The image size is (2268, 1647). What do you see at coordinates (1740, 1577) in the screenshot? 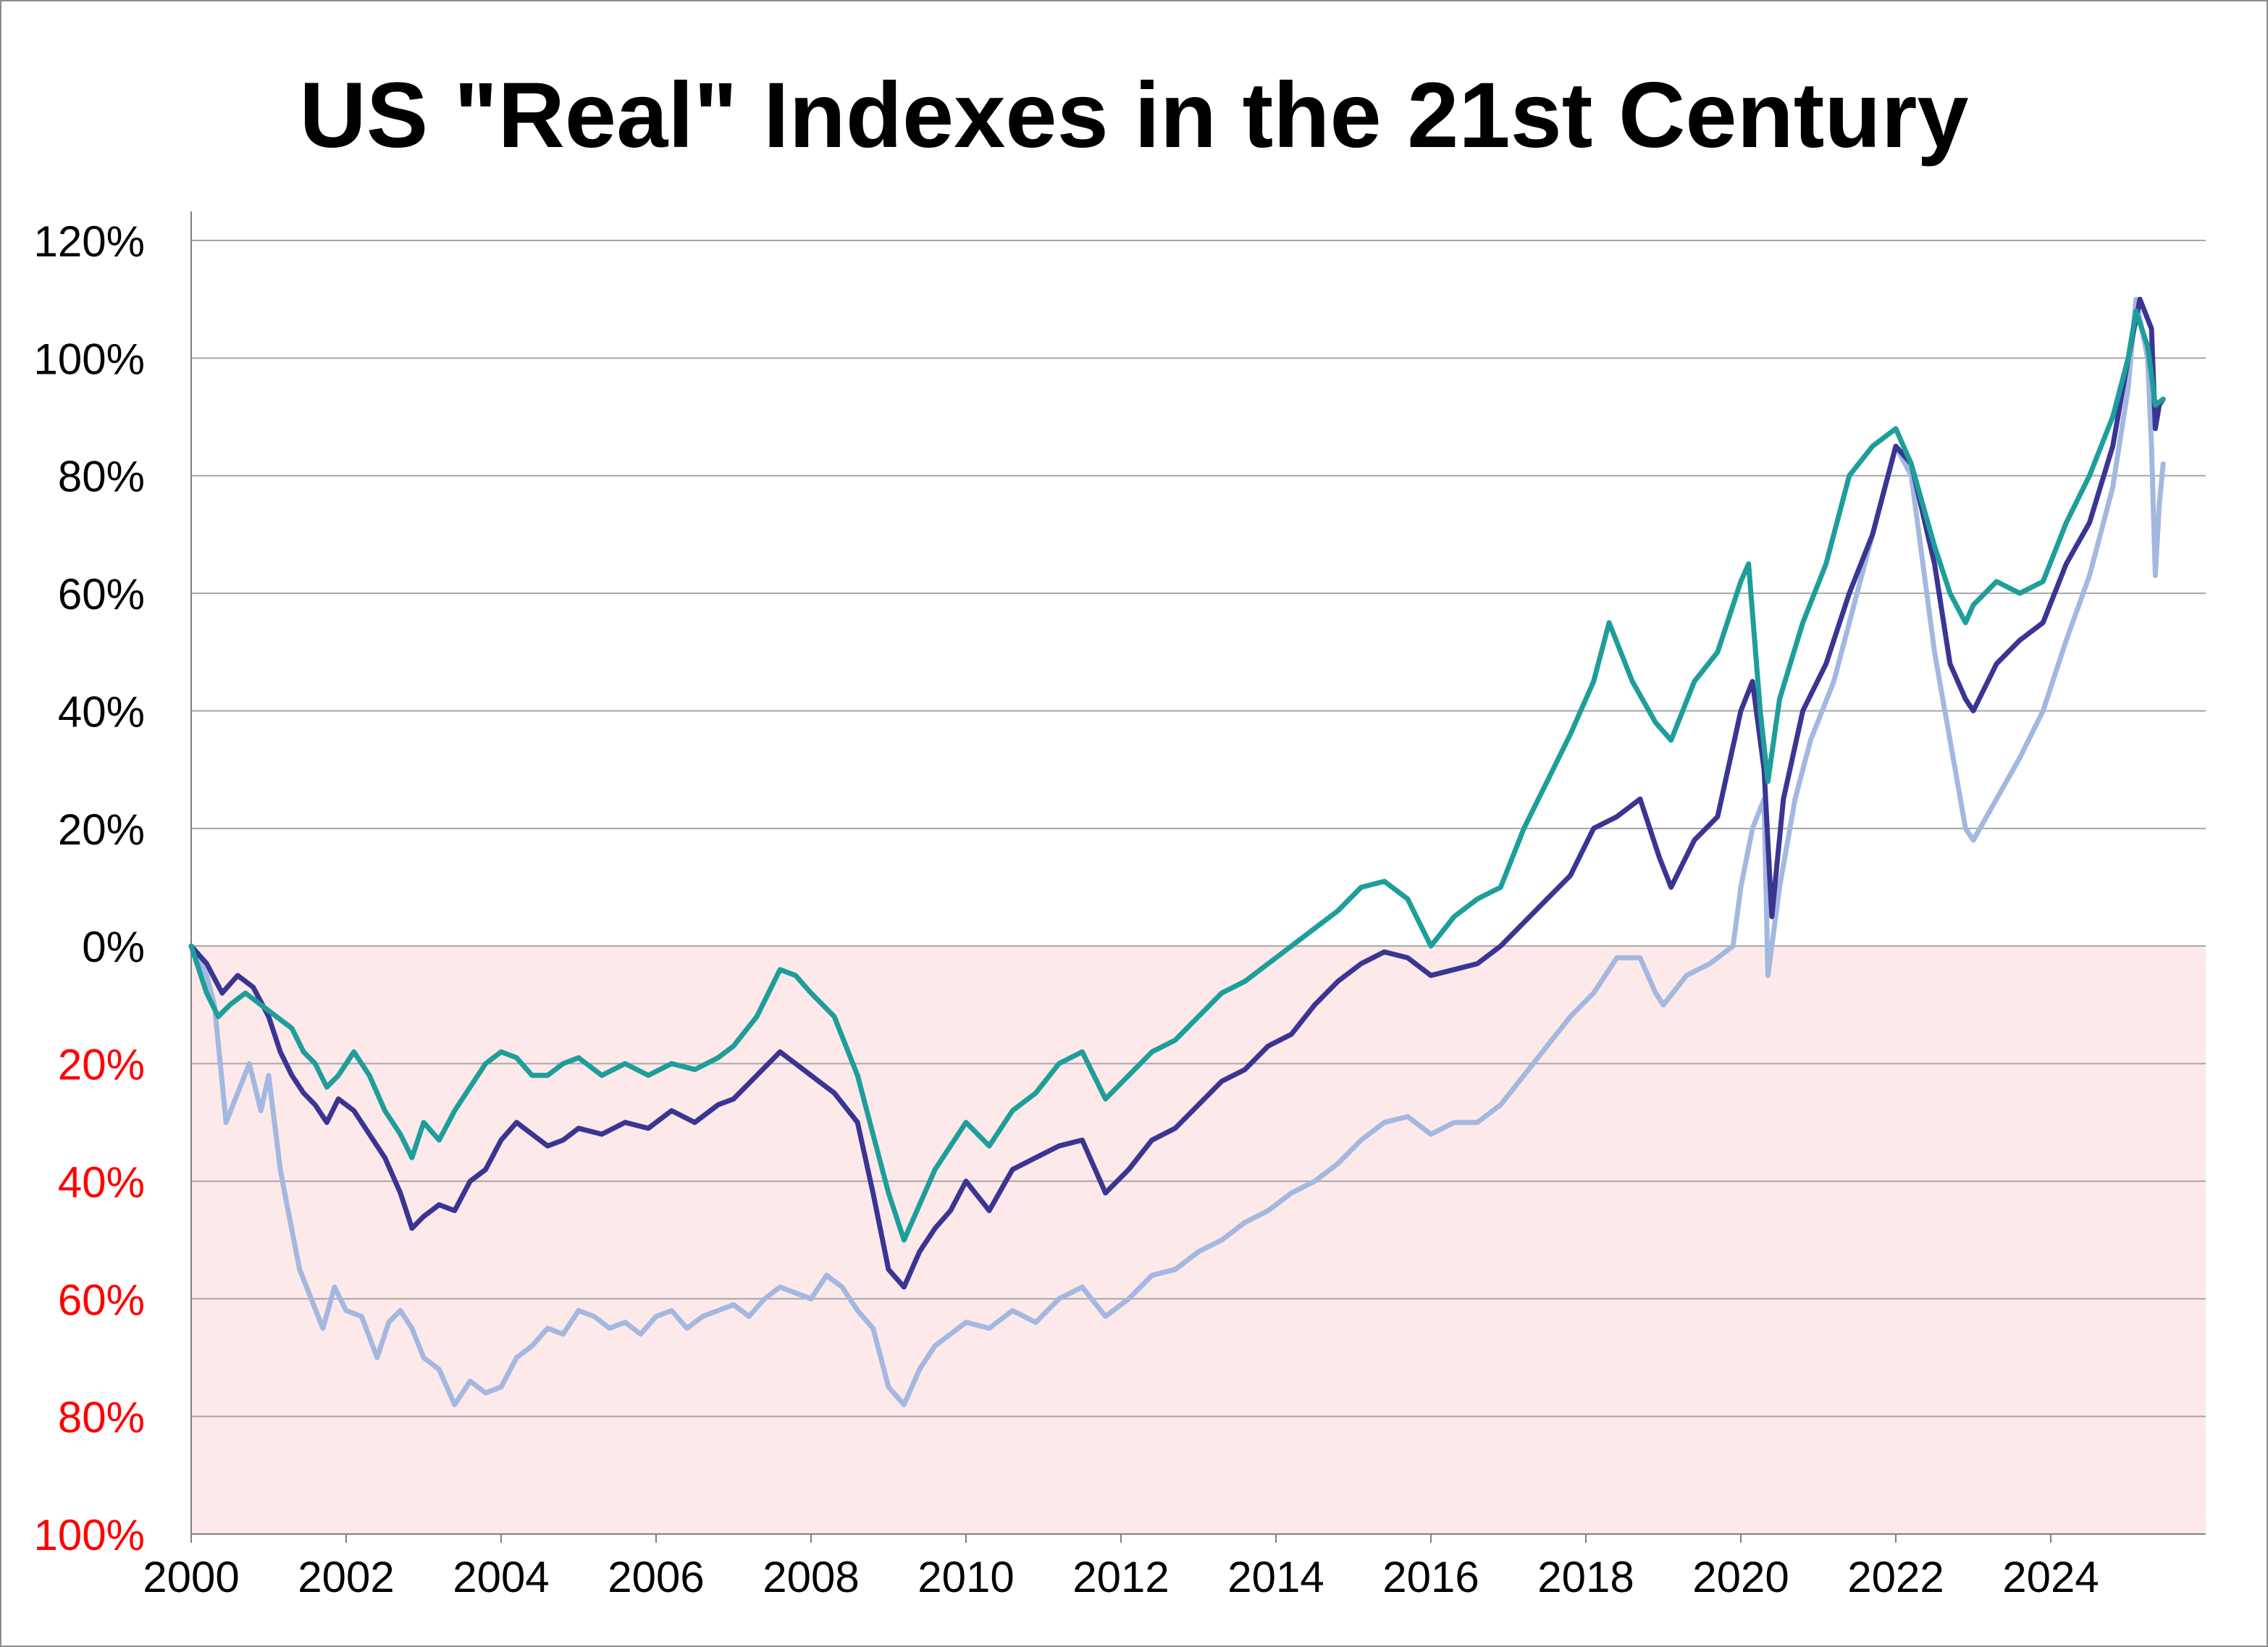
I see `x-tick-label: 2020` at bounding box center [1740, 1577].